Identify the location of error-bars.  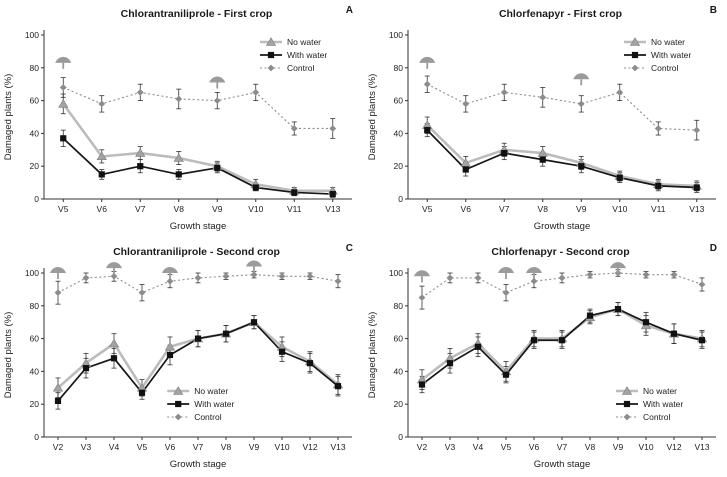
(562, 134).